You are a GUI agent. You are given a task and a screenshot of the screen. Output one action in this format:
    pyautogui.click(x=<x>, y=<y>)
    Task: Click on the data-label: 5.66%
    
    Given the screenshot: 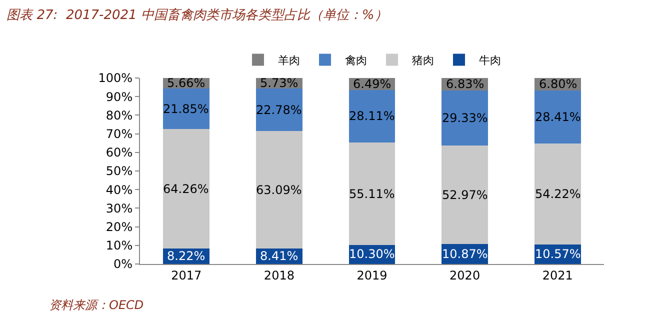 What is the action you would take?
    pyautogui.click(x=186, y=83)
    